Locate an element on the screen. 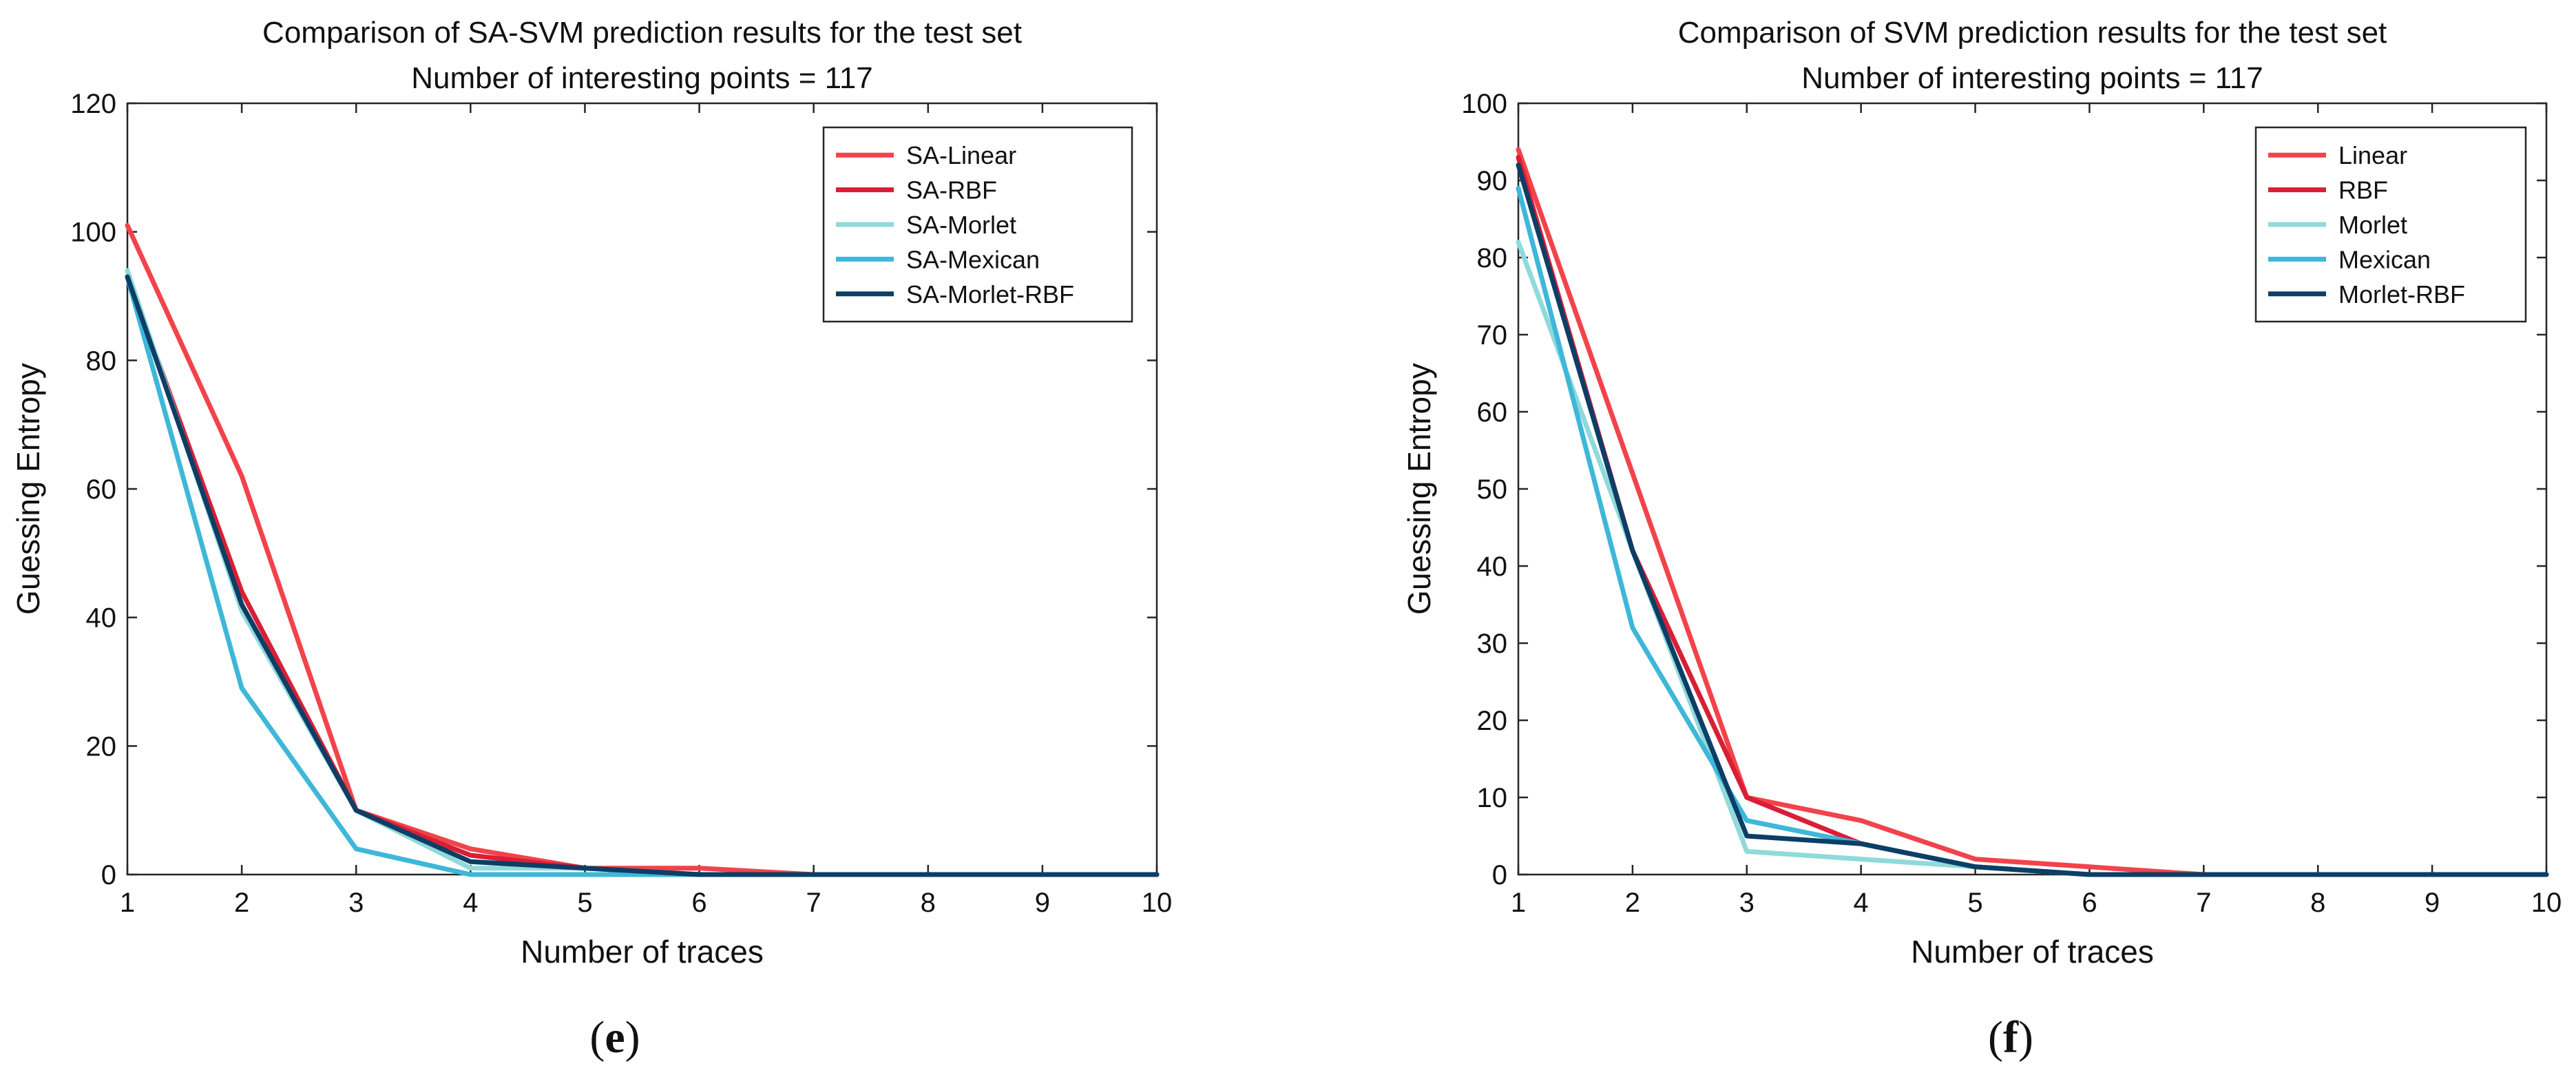  legend-label: RBF is located at coordinates (2363, 191).